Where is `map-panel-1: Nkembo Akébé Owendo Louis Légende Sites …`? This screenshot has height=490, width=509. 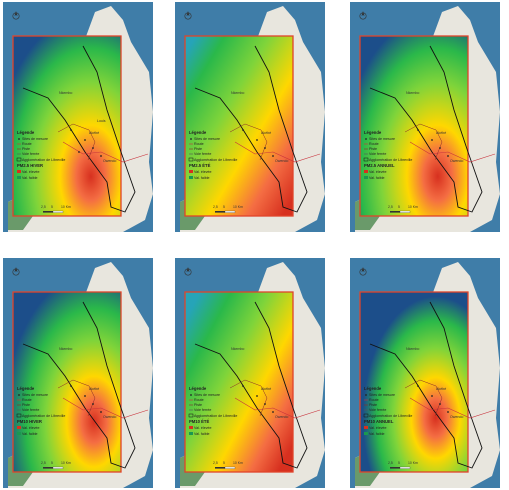 map-panel-1: Nkembo Akébé Owendo Louis Légende Sites … is located at coordinates (78, 117).